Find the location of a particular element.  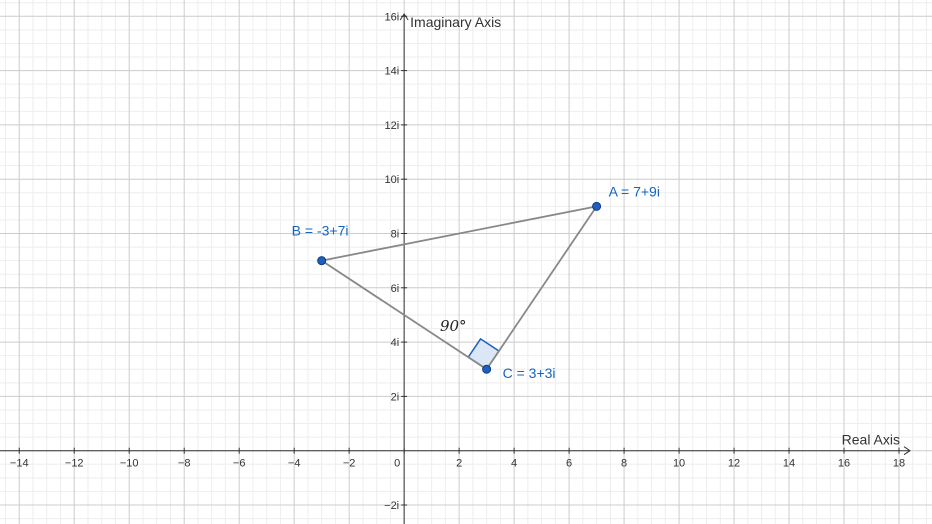

triangle-segments is located at coordinates (459, 287).